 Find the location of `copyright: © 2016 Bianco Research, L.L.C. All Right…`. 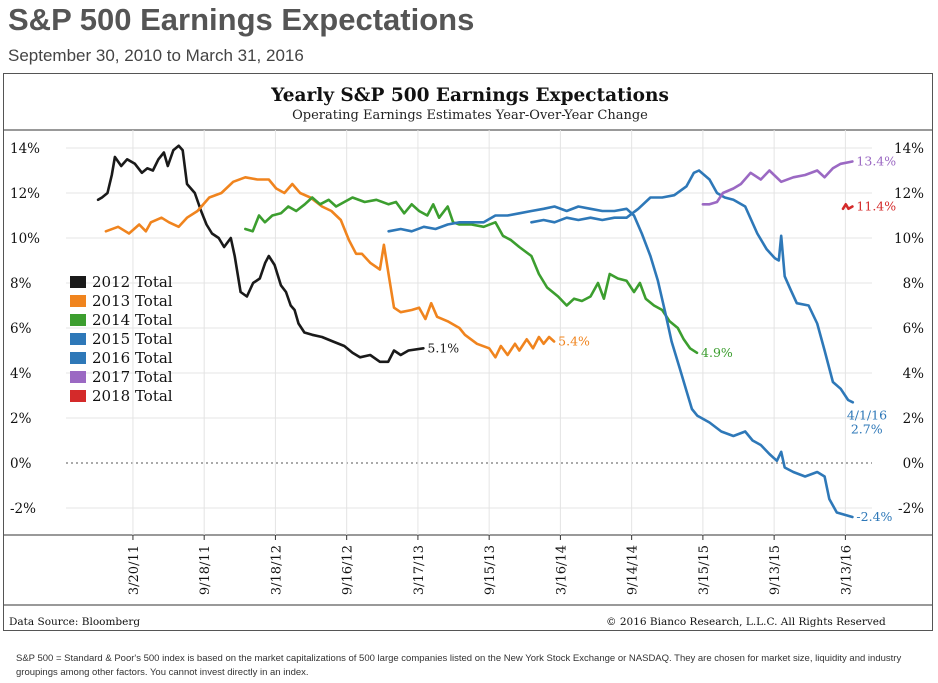

copyright: © 2016 Bianco Research, L.L.C. All Right… is located at coordinates (746, 622).